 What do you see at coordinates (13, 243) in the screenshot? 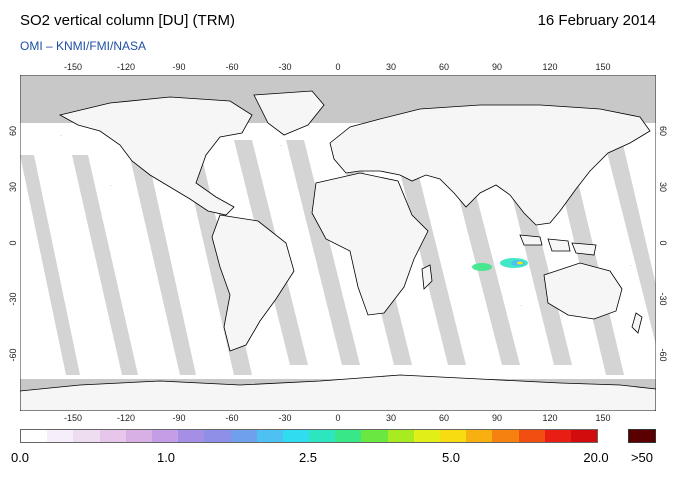
I see `lat-tick-left: 0` at bounding box center [13, 243].